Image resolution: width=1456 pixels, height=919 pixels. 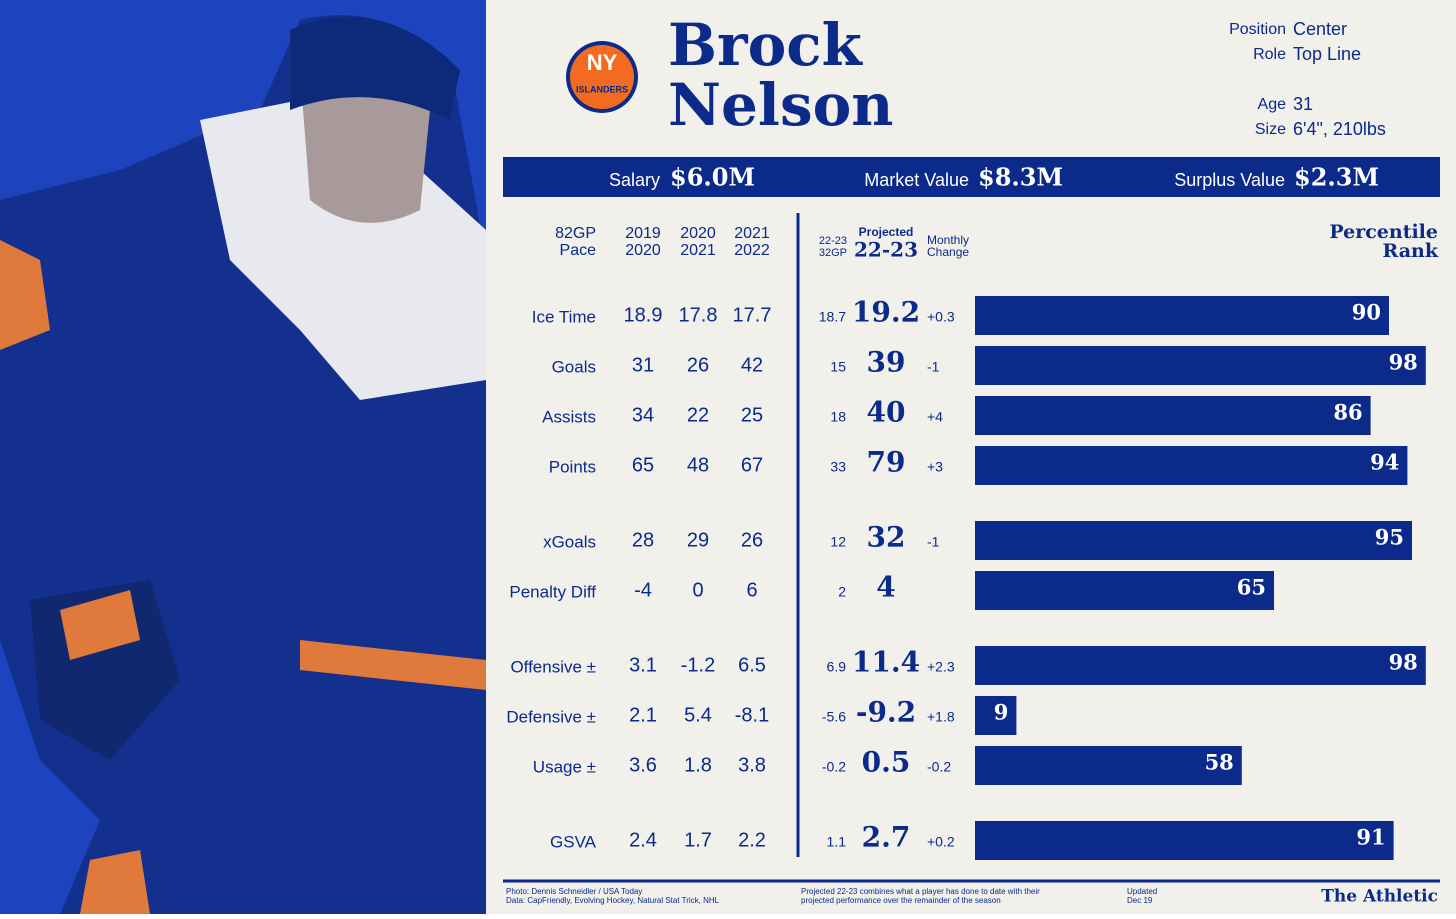 I want to click on logo-top: NY, so click(x=602, y=62).